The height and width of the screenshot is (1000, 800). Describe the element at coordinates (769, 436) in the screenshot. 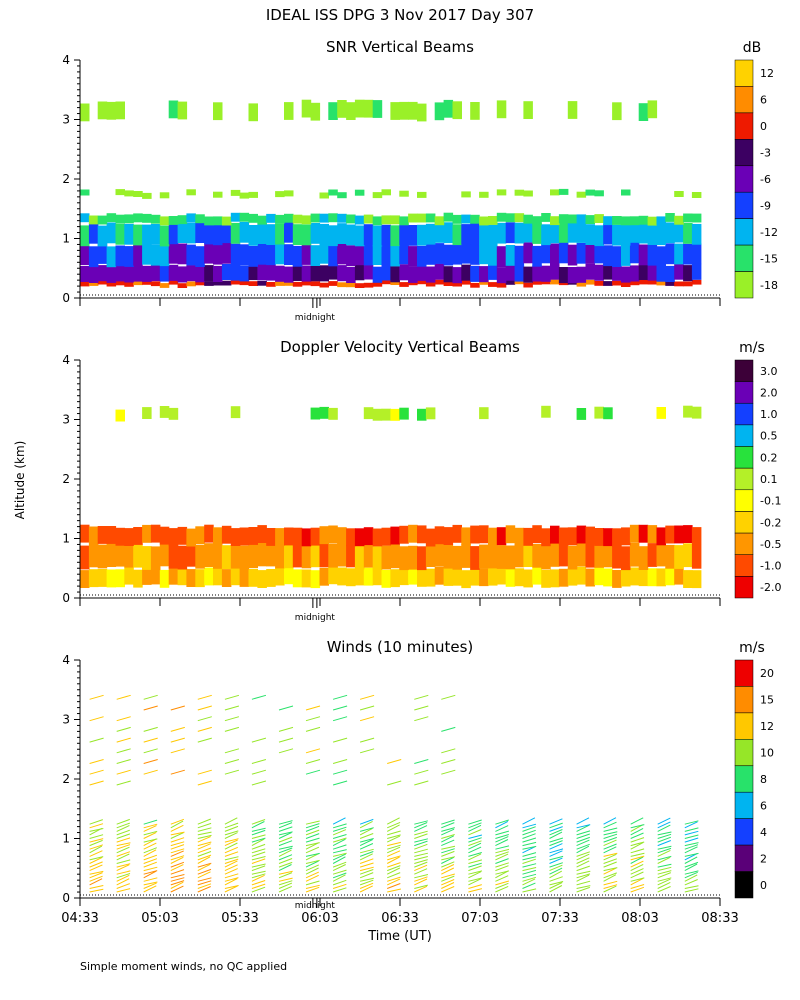

I see `colorbar-label: 0.5` at that location.